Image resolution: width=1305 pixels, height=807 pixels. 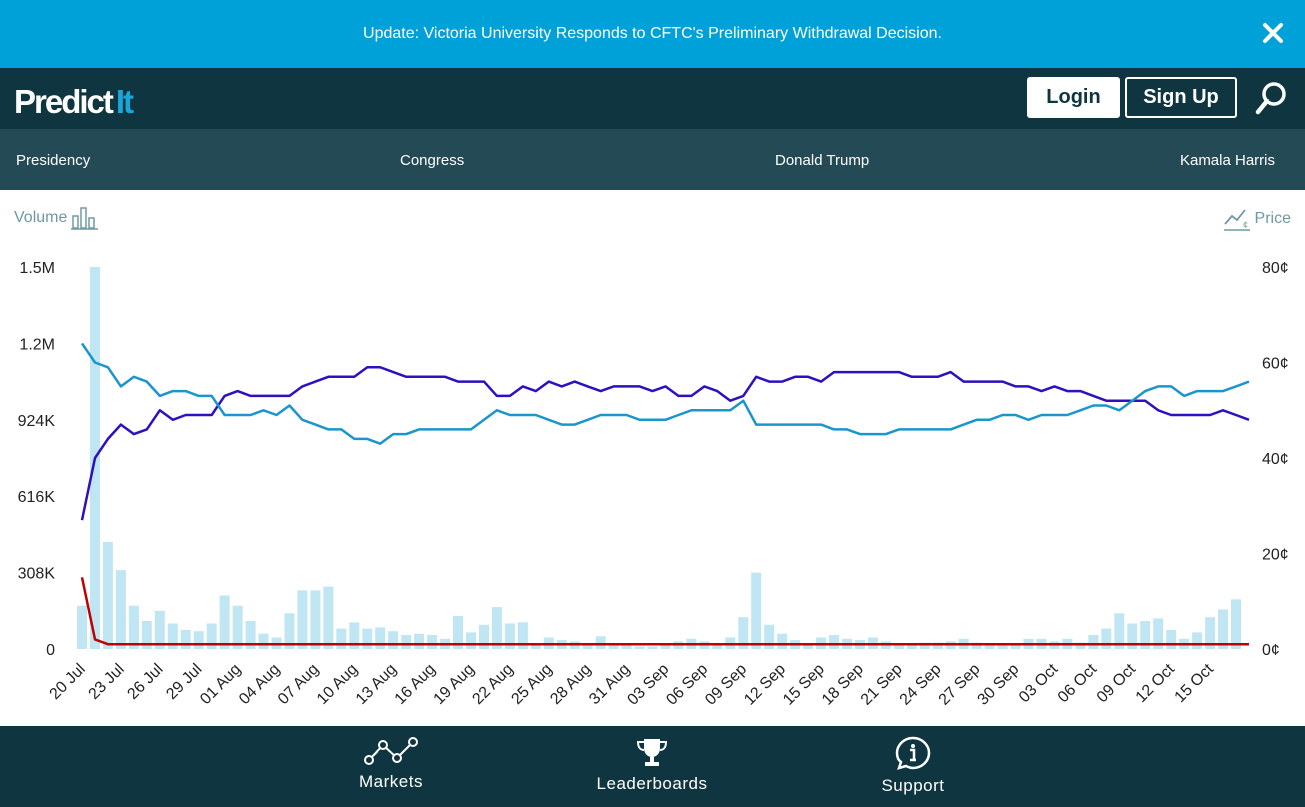 I want to click on info-icon, so click(x=913, y=753).